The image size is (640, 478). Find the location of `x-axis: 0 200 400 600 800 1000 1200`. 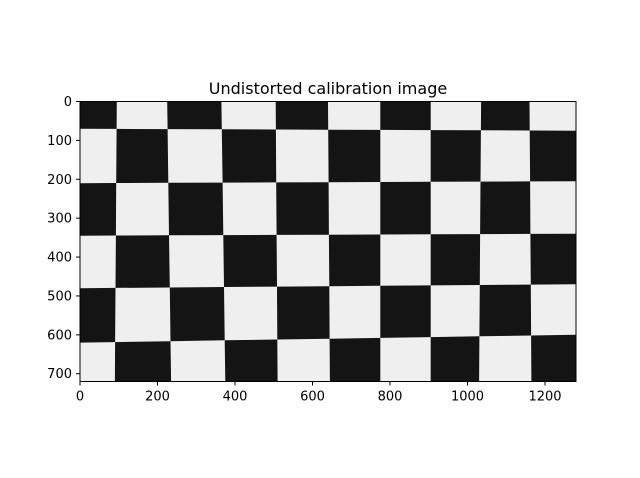

x-axis: 0 200 400 600 800 1000 1200 is located at coordinates (319, 393).